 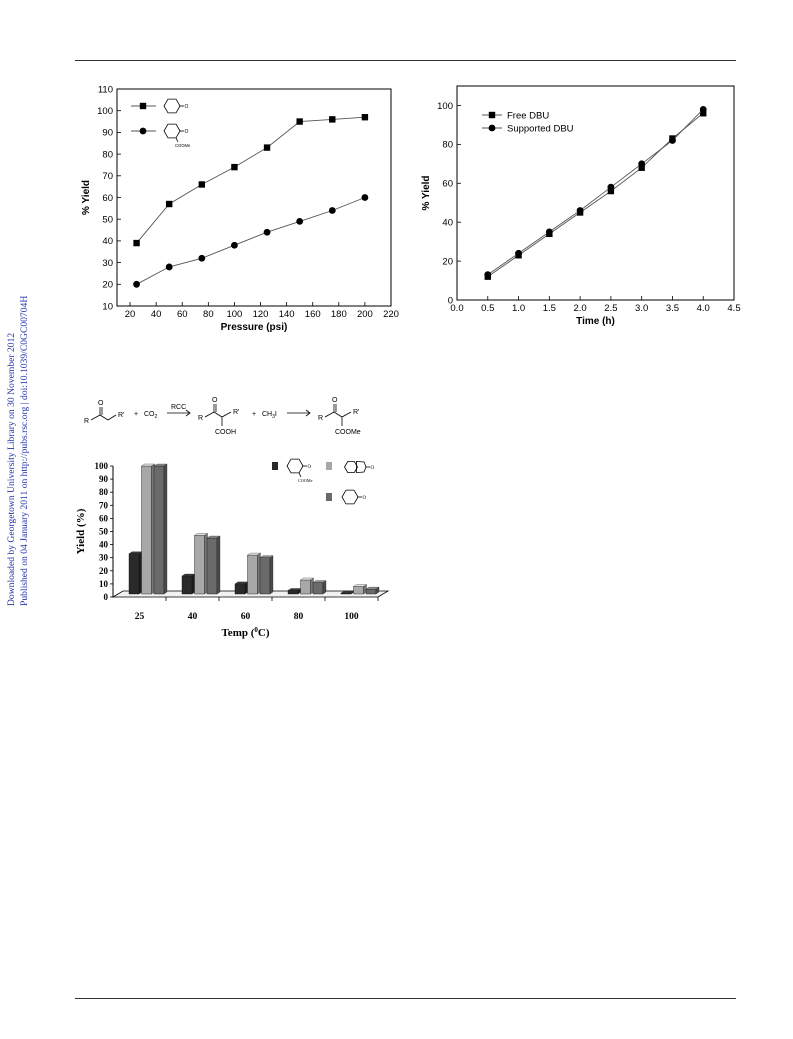 What do you see at coordinates (107, 133) in the screenshot?
I see `pressure-y-tick-label: 90` at bounding box center [107, 133].